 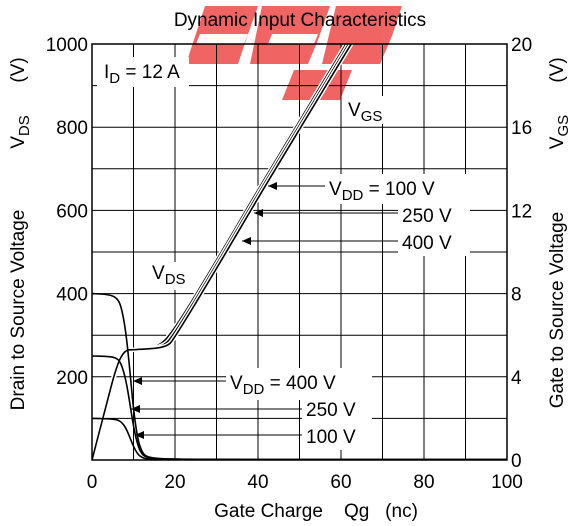 What do you see at coordinates (174, 482) in the screenshot?
I see `x-tick-label: 20` at bounding box center [174, 482].